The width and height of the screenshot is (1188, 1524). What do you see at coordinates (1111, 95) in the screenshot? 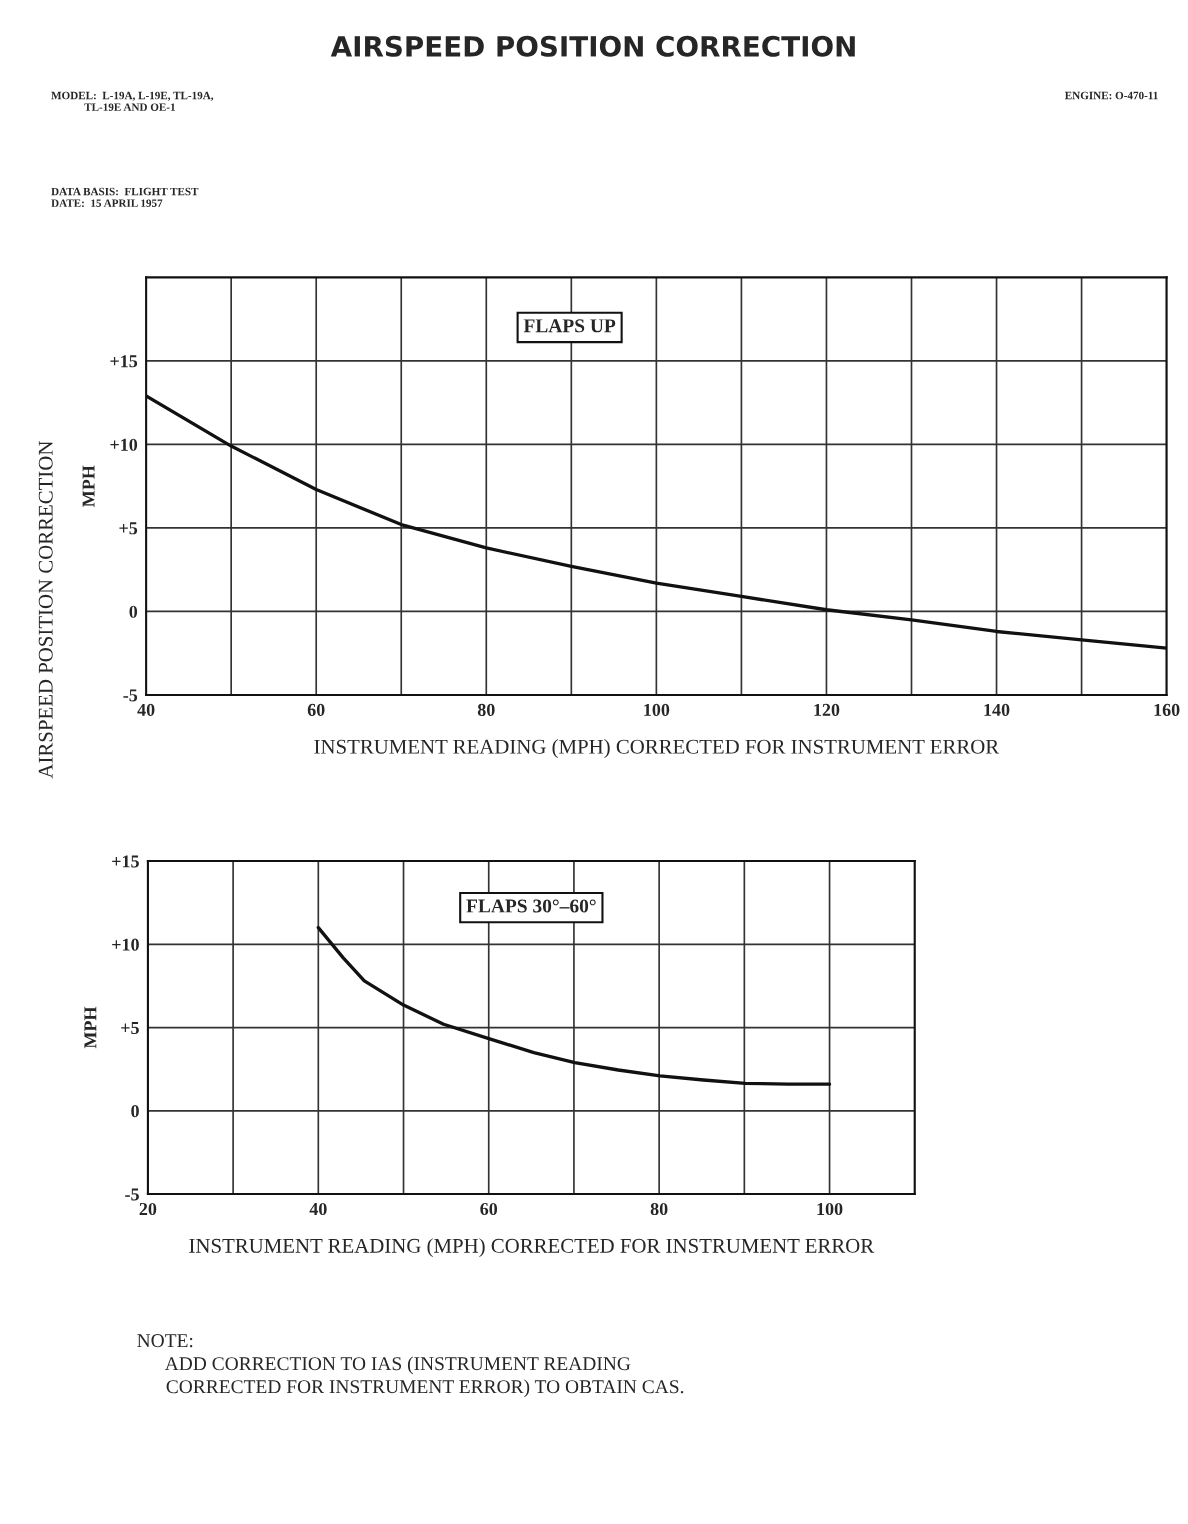
I see `text: ENGINE: O-470-11` at bounding box center [1111, 95].